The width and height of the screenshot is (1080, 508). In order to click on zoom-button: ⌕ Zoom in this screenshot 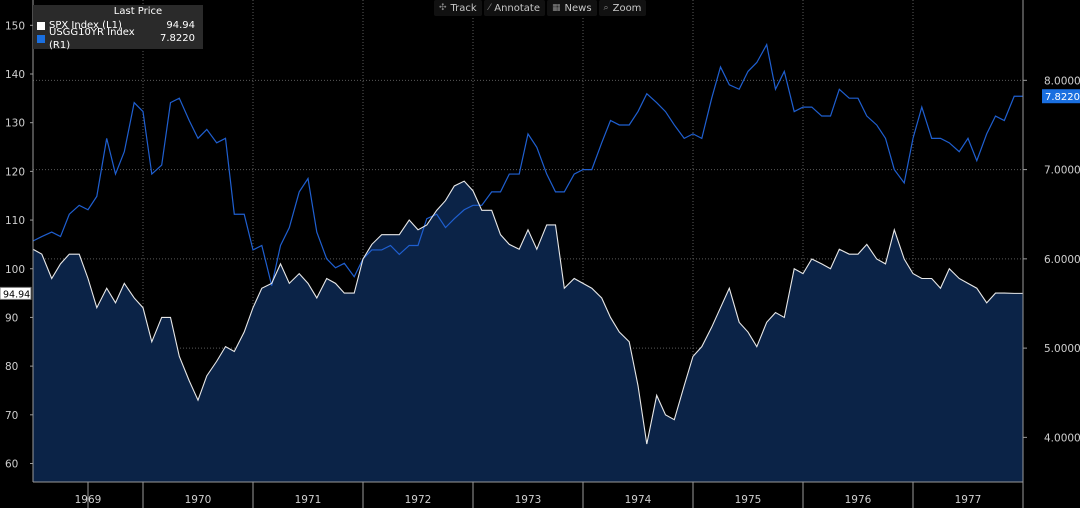, I will do `click(622, 8)`.